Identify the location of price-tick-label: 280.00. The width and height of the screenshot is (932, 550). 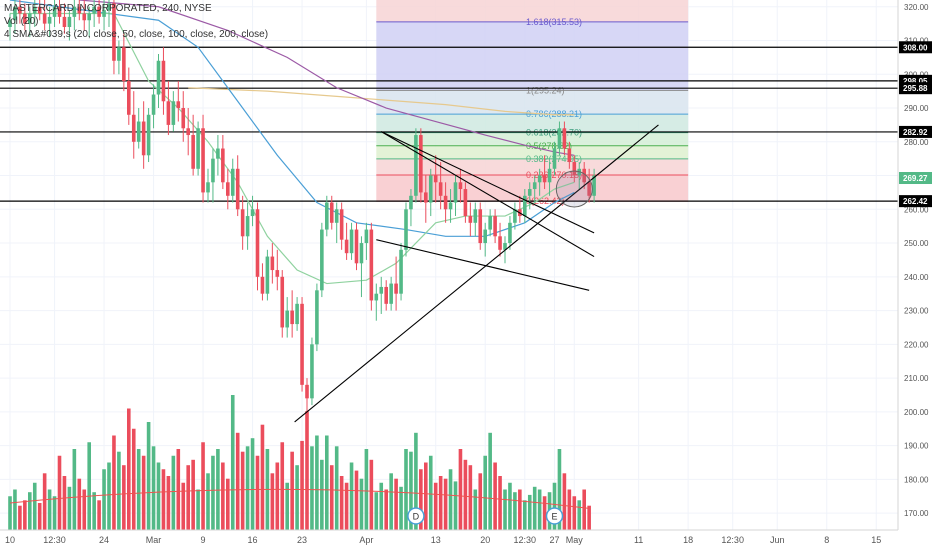
(916, 142).